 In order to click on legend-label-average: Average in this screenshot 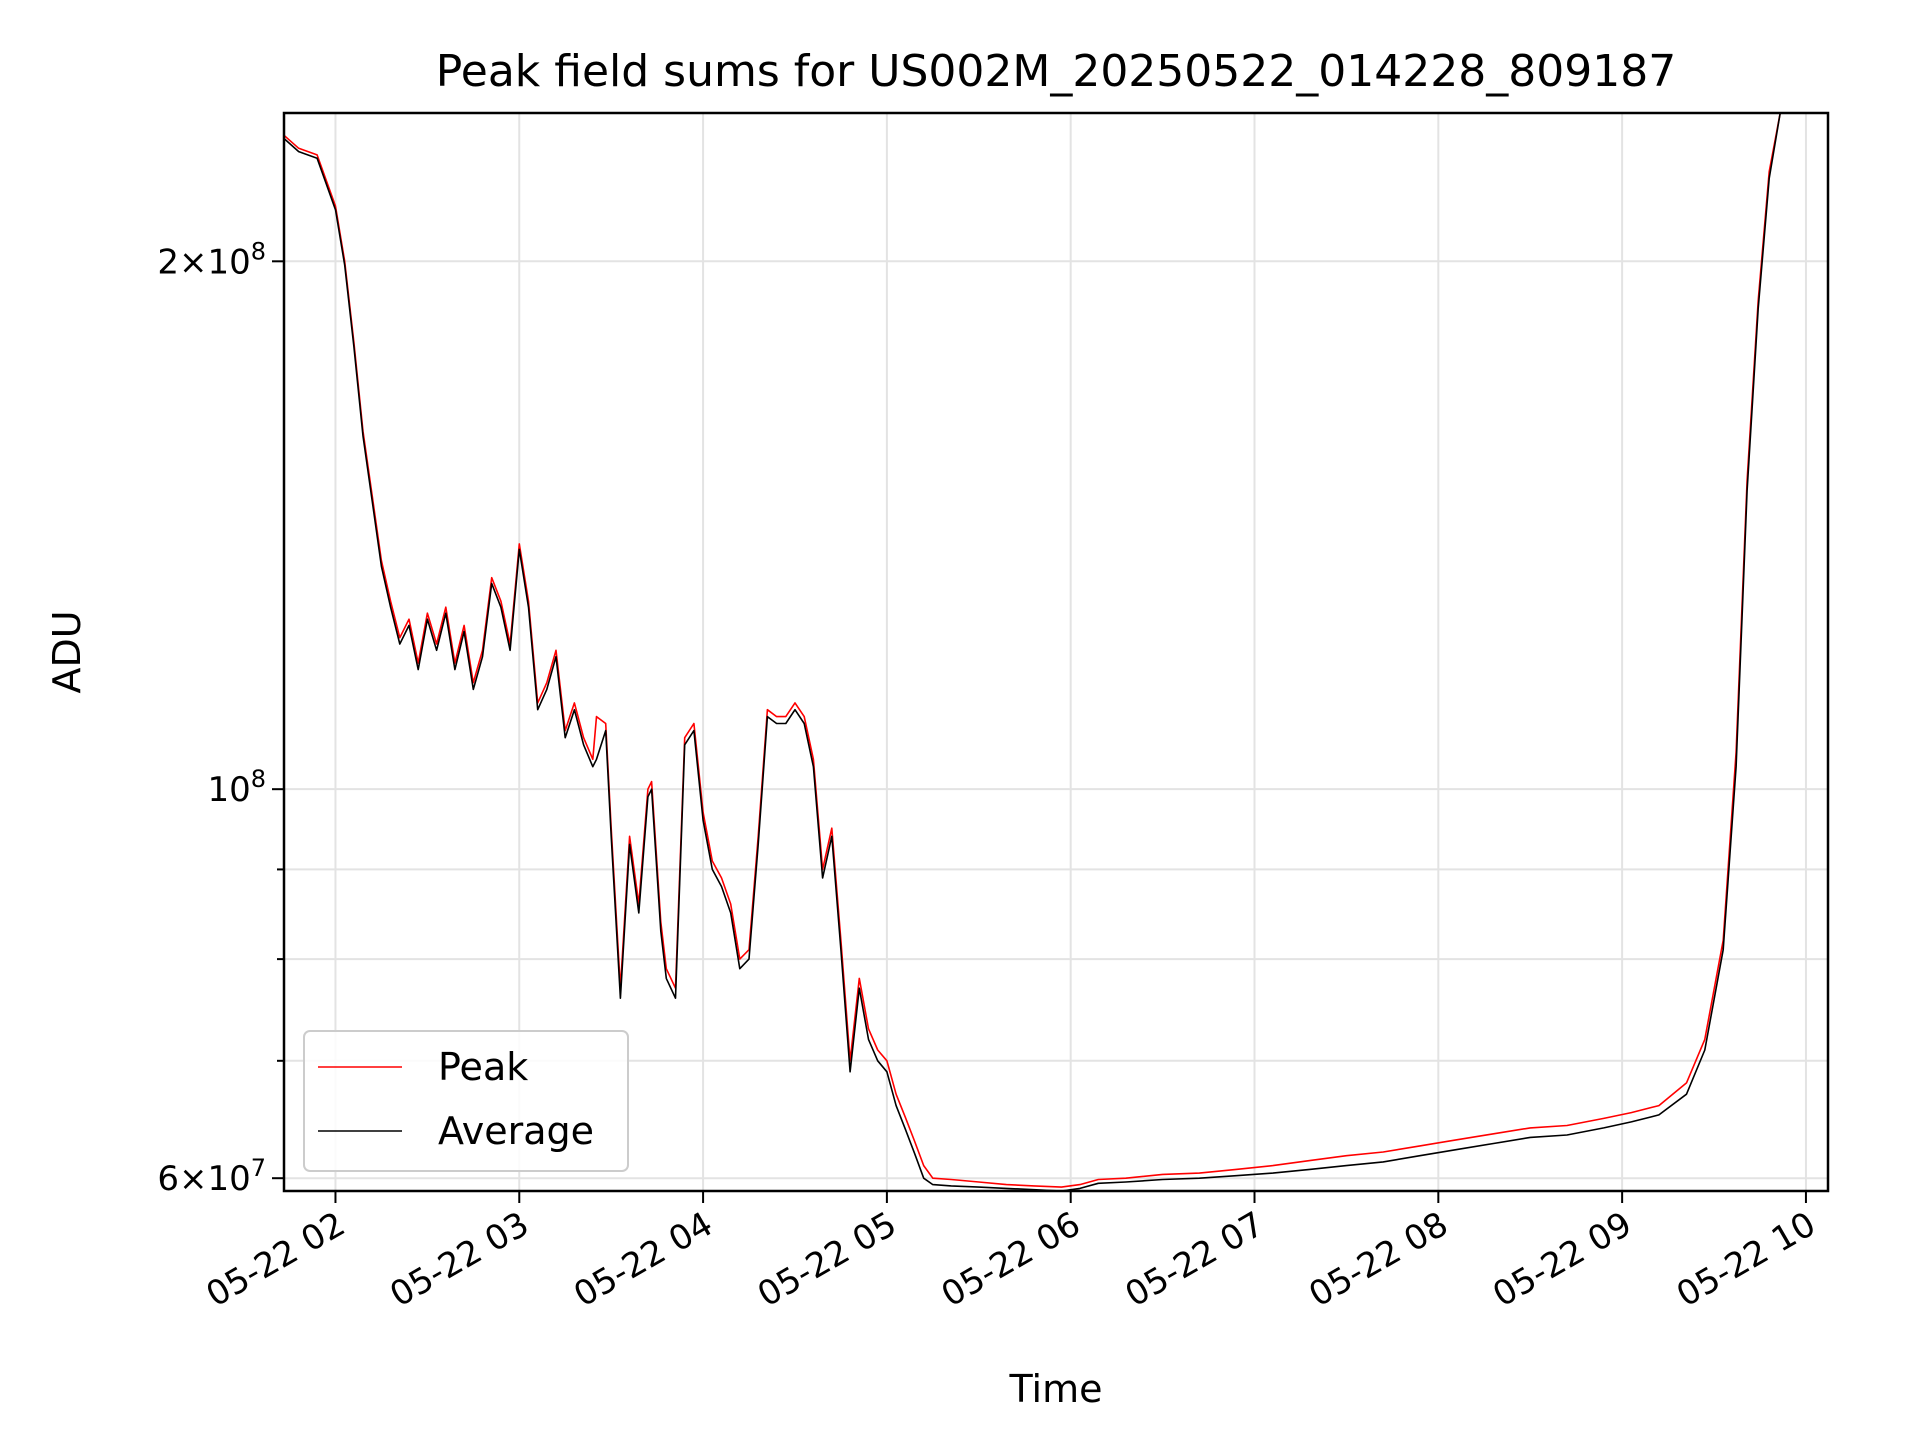, I will do `click(516, 1131)`.